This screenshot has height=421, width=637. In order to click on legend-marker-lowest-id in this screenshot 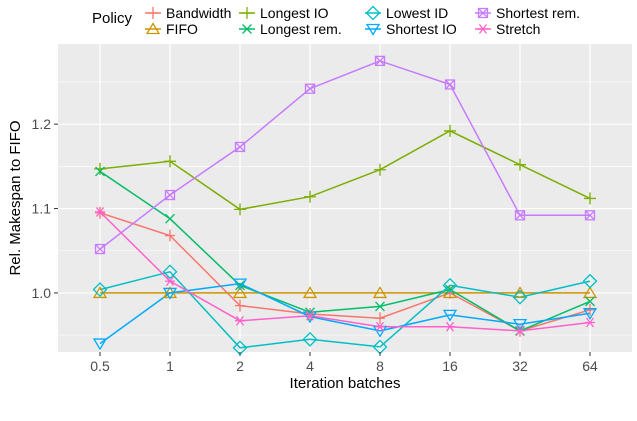, I will do `click(373, 13)`.